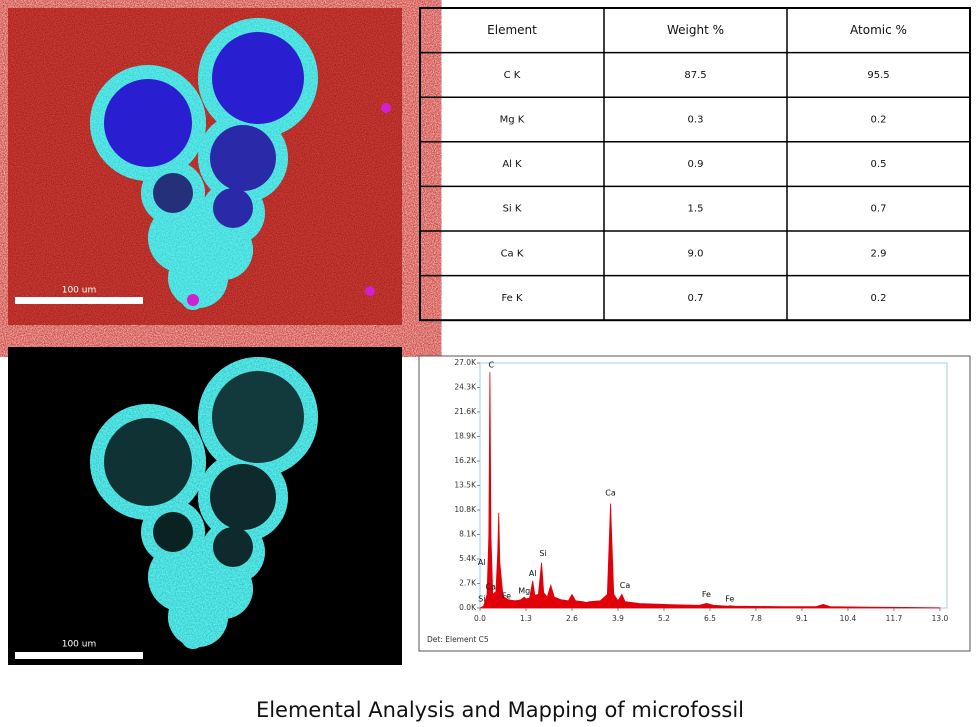 The width and height of the screenshot is (980, 727). What do you see at coordinates (696, 209) in the screenshot?
I see `cell: 1.5` at bounding box center [696, 209].